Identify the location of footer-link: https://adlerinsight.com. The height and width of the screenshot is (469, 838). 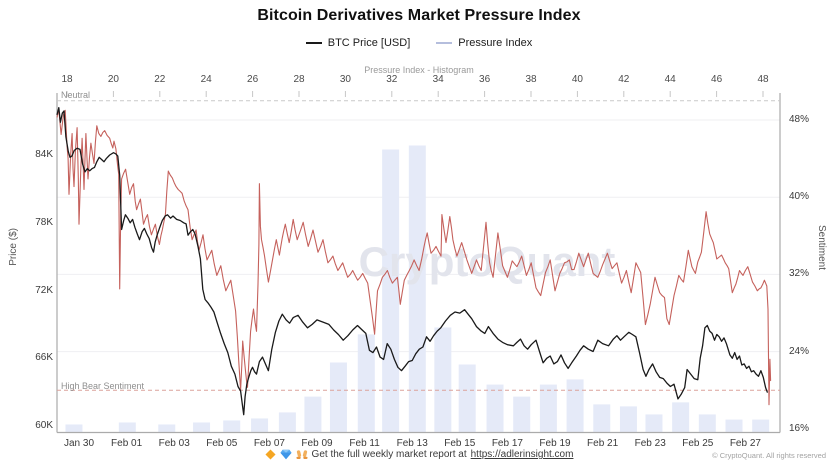
(522, 454).